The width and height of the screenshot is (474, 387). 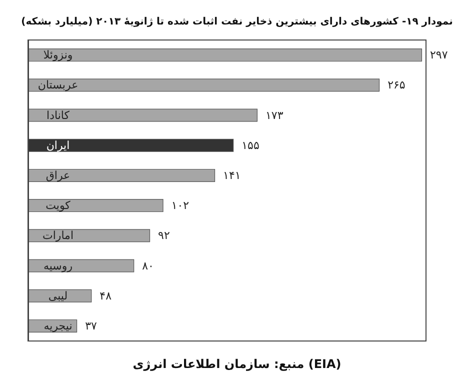 I want to click on y-tick-label: لیبی, so click(x=58, y=295).